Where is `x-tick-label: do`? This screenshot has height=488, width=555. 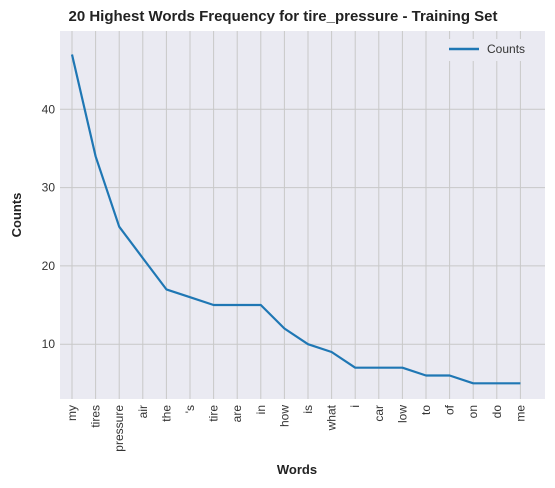 x-tick-label: do is located at coordinates (497, 412).